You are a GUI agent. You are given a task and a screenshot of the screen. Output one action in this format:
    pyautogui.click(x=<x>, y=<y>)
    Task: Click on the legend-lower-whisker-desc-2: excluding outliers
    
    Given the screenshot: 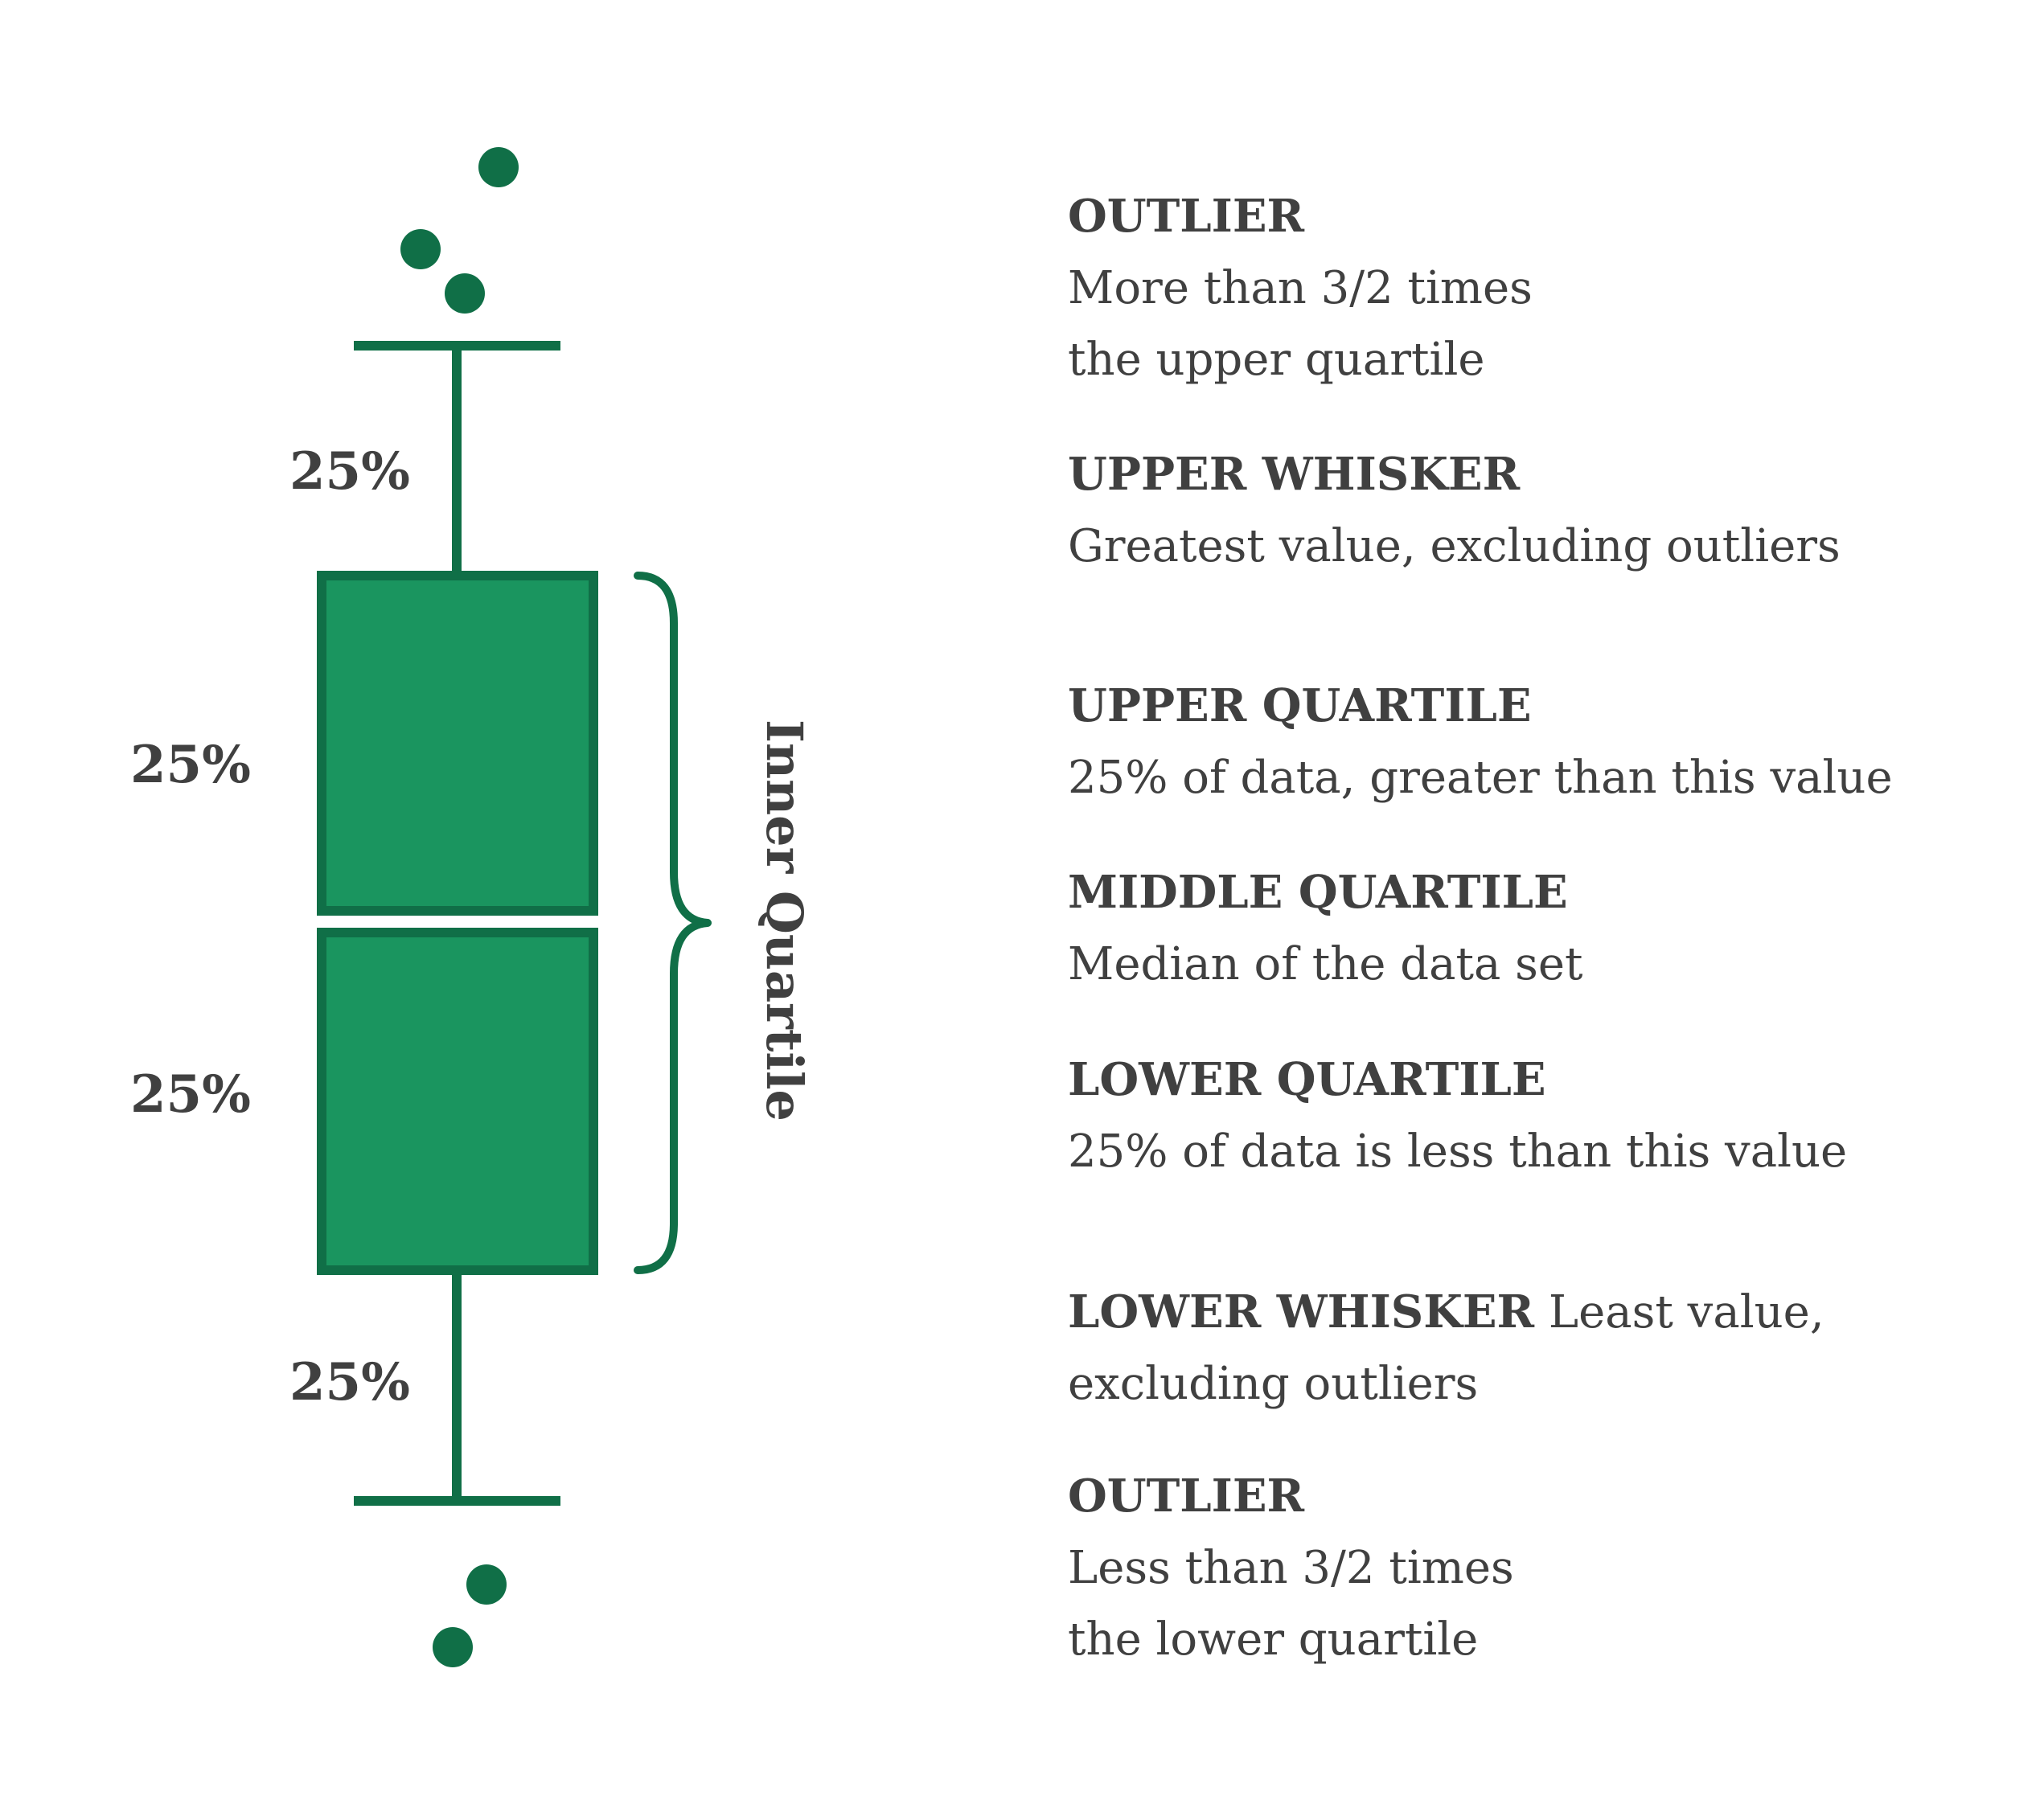 What is the action you would take?
    pyautogui.click(x=1273, y=1384)
    